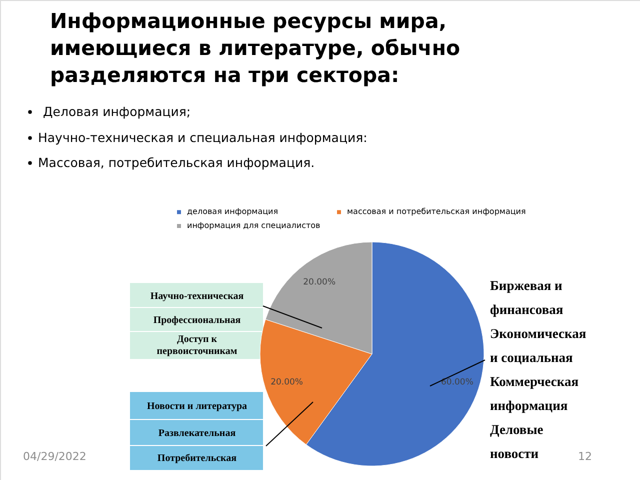 The image size is (640, 480). What do you see at coordinates (232, 211) in the screenshot?
I see `legend-label: деловая информация` at bounding box center [232, 211].